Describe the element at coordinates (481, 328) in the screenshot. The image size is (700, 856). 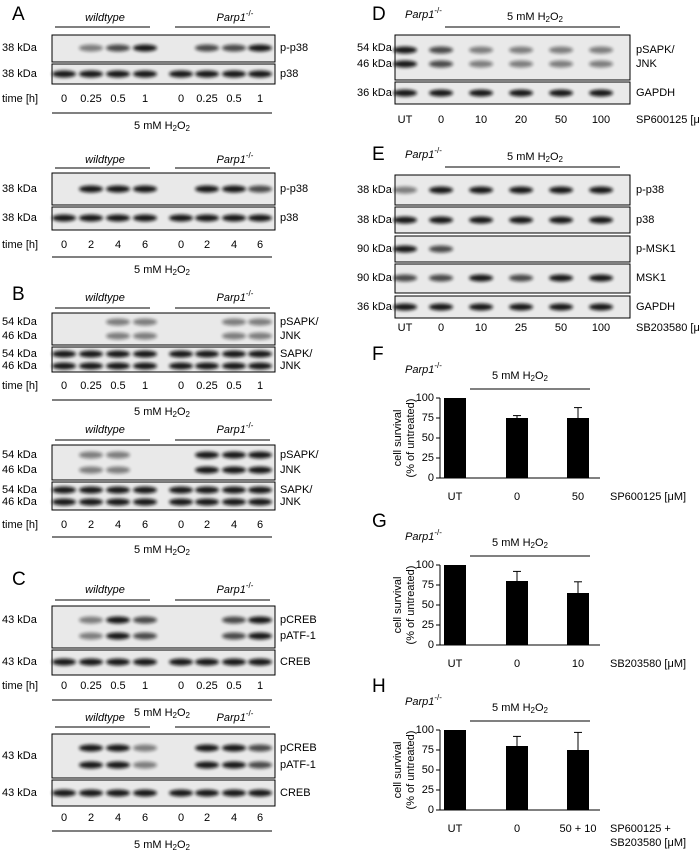
I see `lane-label: 10` at that location.